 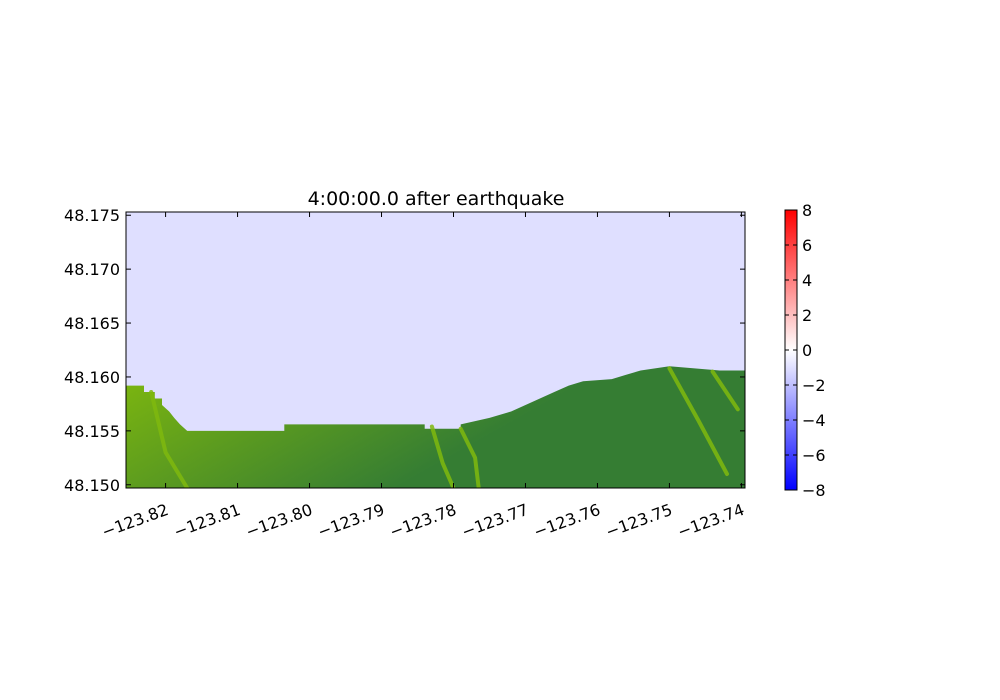 What do you see at coordinates (436, 199) in the screenshot?
I see `chart-title: 4:00:00.0 after earthquake` at bounding box center [436, 199].